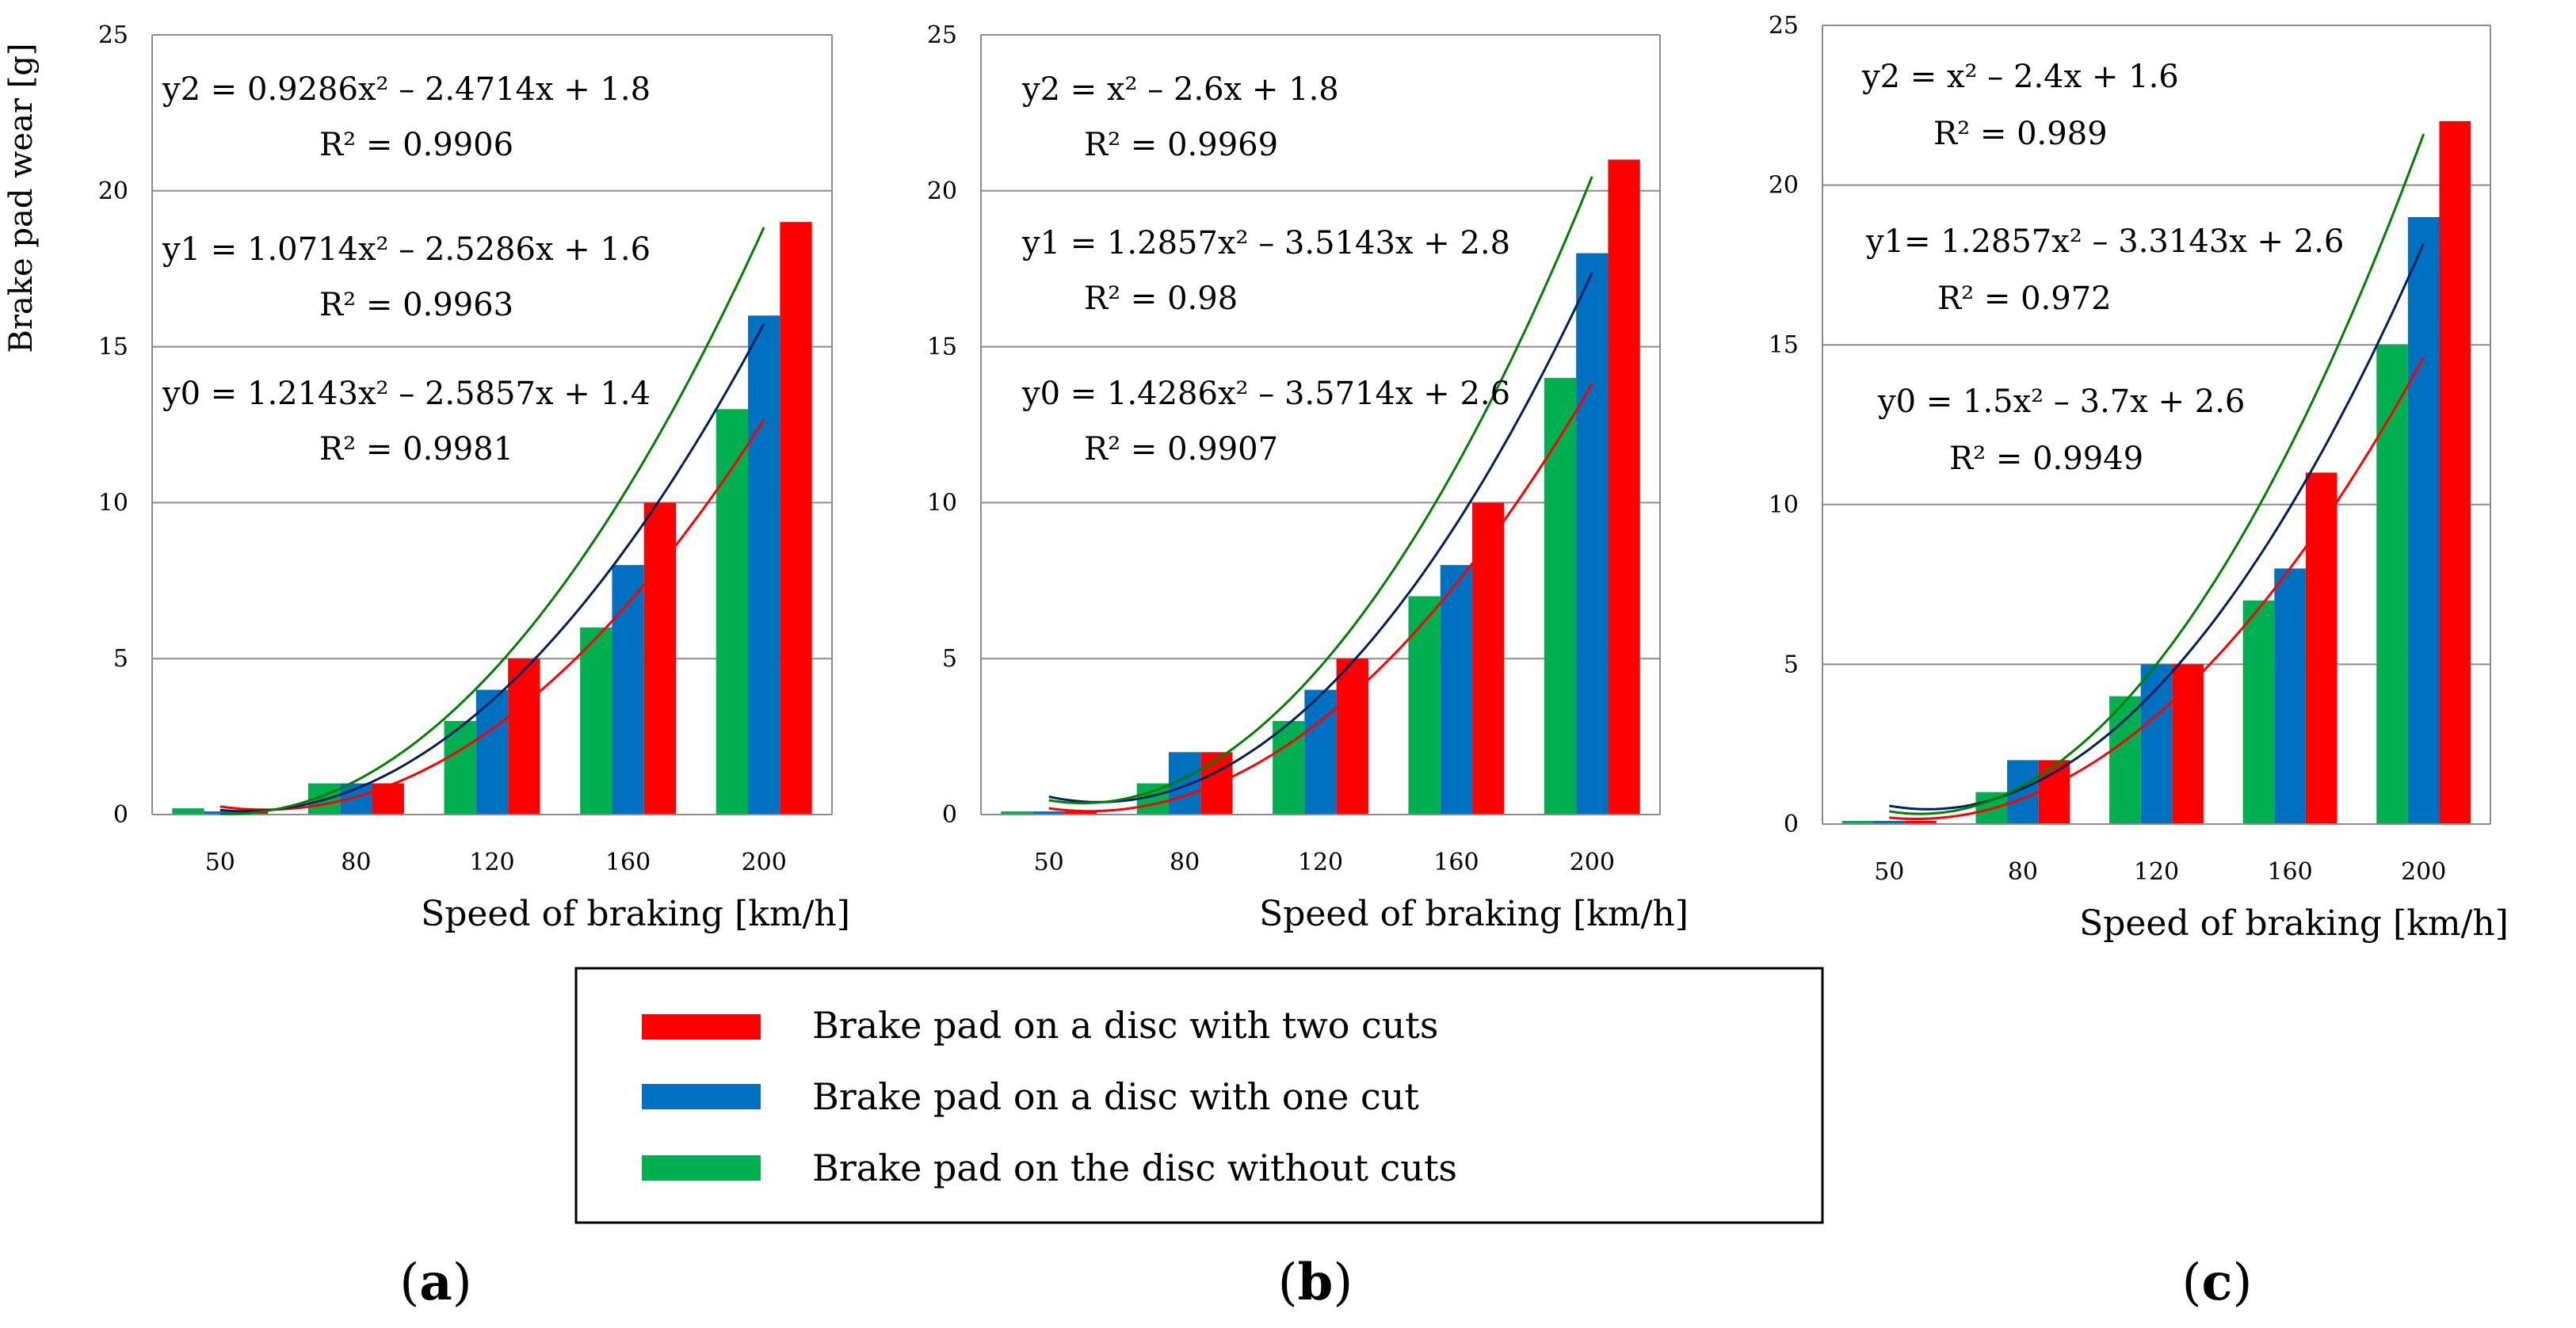 The width and height of the screenshot is (2576, 1328). I want to click on bar-b-s1-c0, so click(1048, 813).